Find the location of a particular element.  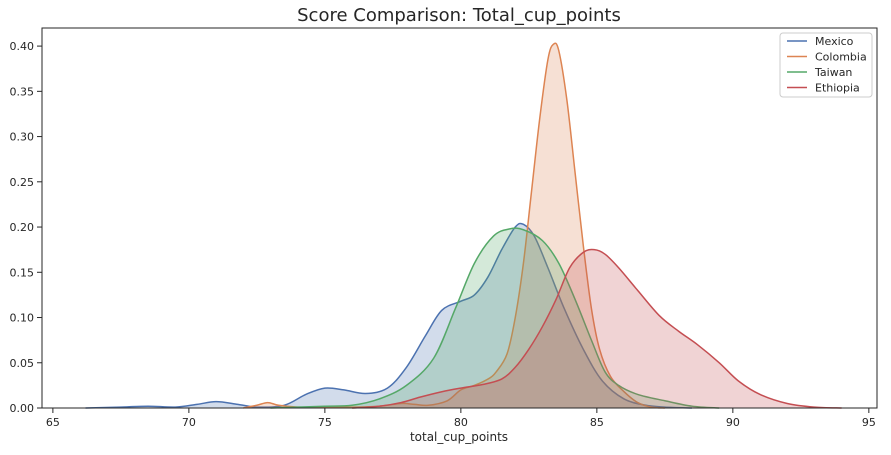

x-axis-label: total_cup_points is located at coordinates (459, 437).